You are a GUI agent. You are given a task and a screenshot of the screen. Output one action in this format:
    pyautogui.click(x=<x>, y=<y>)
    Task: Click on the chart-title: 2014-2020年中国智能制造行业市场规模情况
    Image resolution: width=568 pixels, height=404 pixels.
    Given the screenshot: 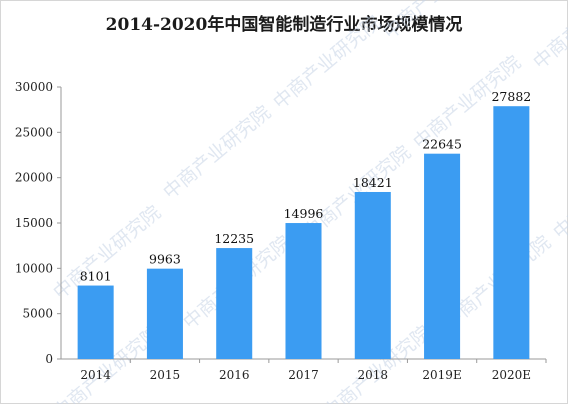 What is the action you would take?
    pyautogui.click(x=284, y=25)
    